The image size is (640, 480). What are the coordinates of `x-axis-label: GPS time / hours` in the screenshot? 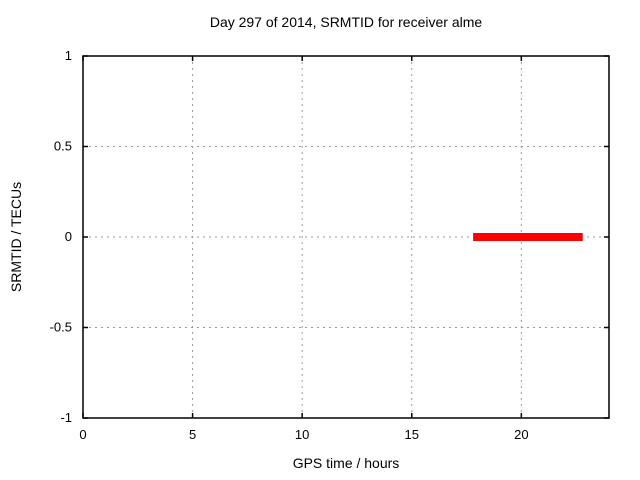 It's located at (346, 463).